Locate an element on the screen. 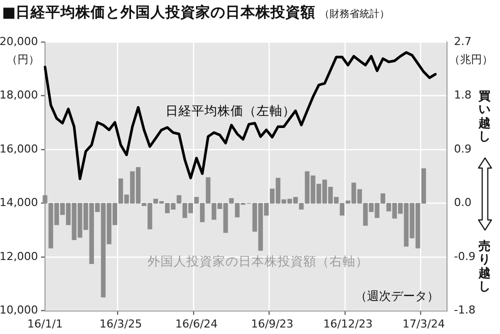 Image resolution: width=500 pixels, height=334 pixels. x-tick-label: 16/6/24 is located at coordinates (196, 323).